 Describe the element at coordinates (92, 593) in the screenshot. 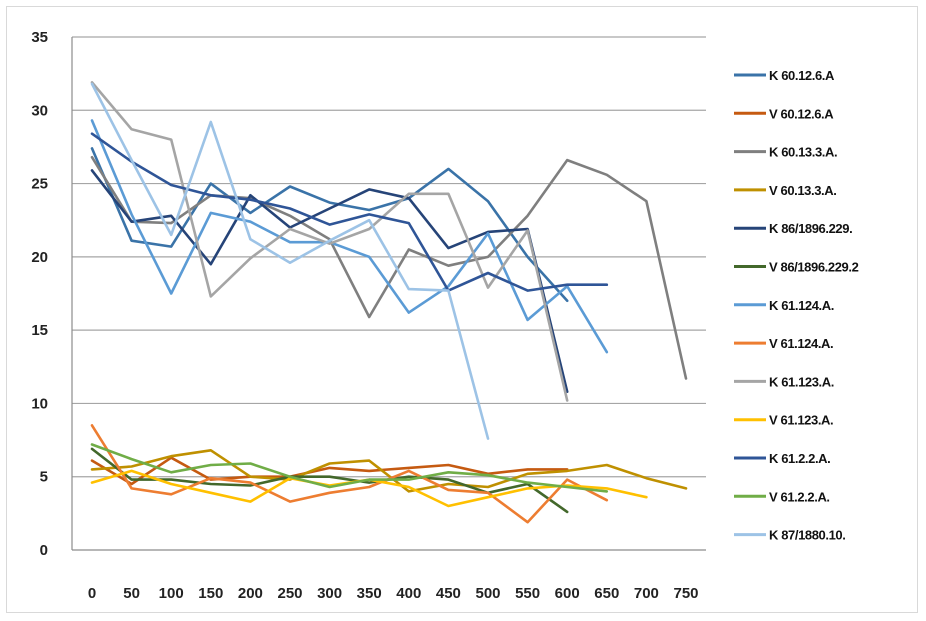

I see `x-tick-label: 0` at that location.